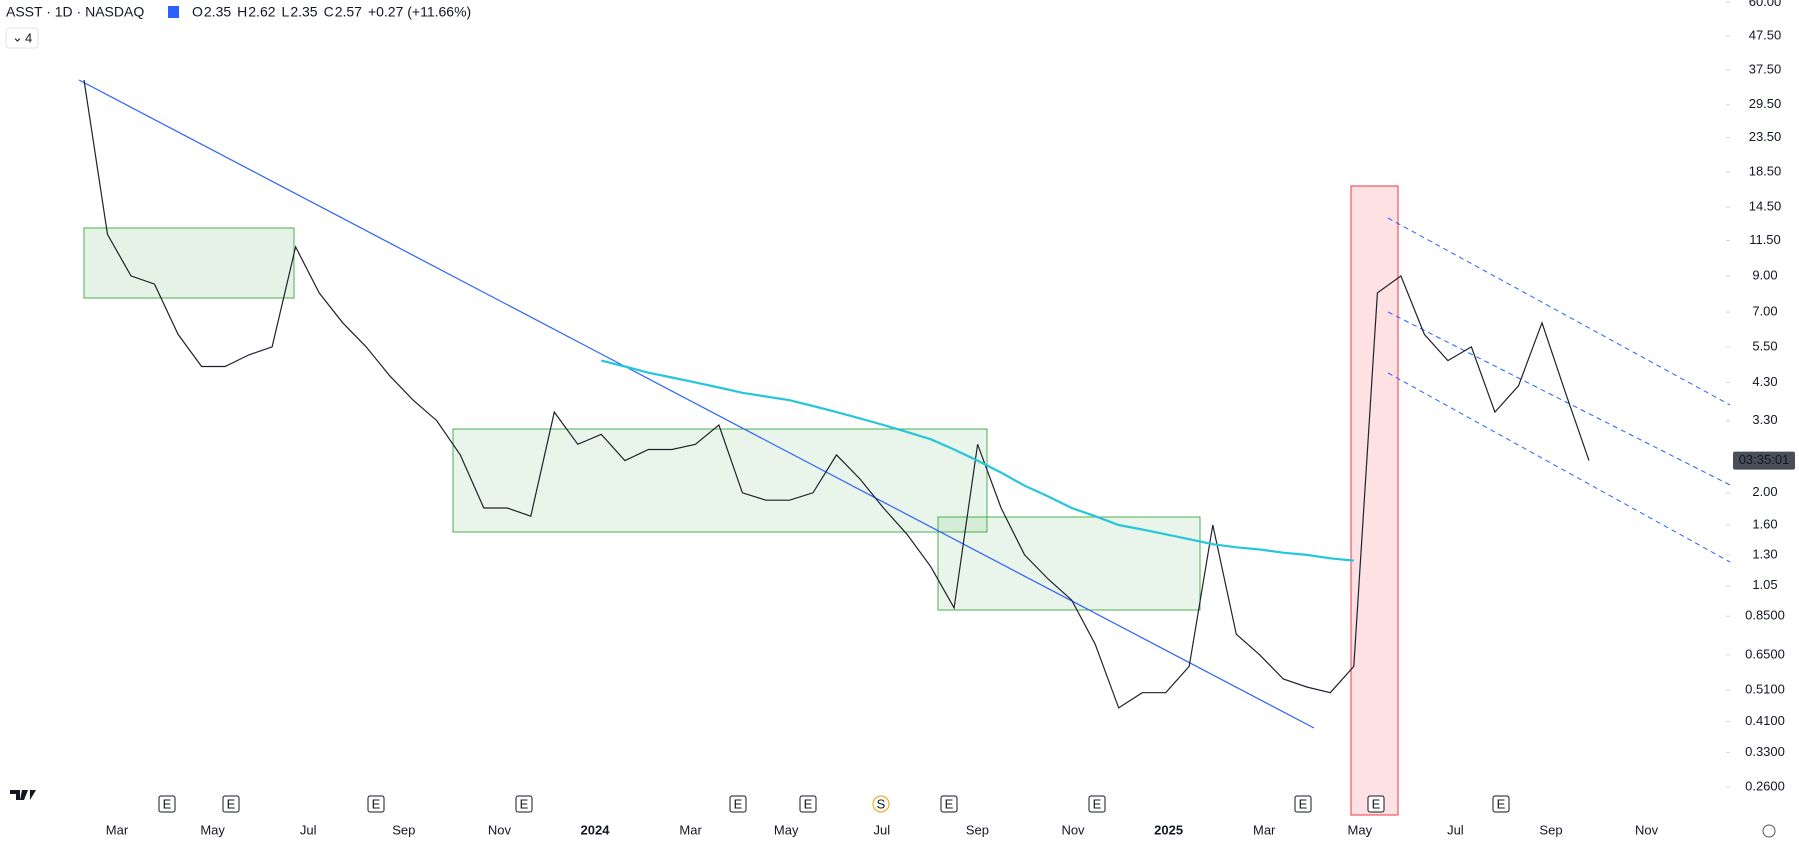 The width and height of the screenshot is (1799, 842). What do you see at coordinates (1764, 381) in the screenshot?
I see `y-tick-label: 4.30` at bounding box center [1764, 381].